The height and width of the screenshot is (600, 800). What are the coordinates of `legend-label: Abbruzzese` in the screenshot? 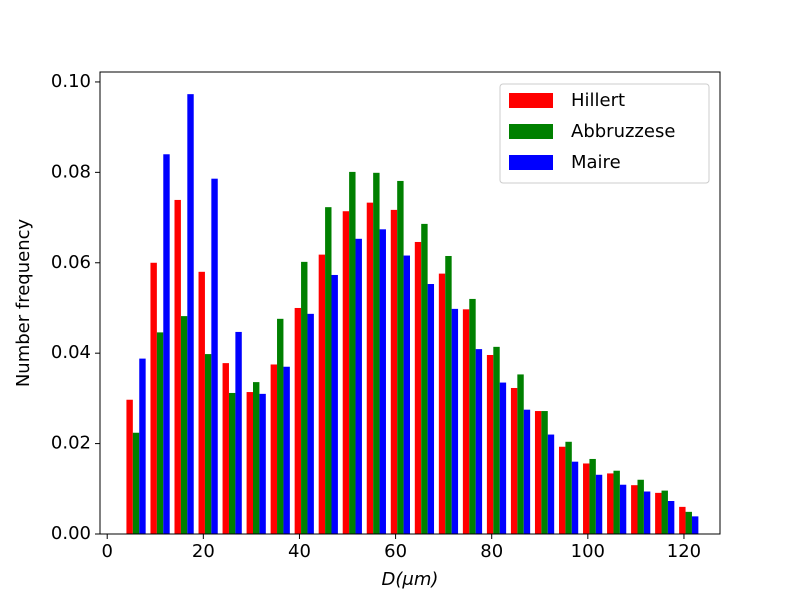 It's located at (623, 131).